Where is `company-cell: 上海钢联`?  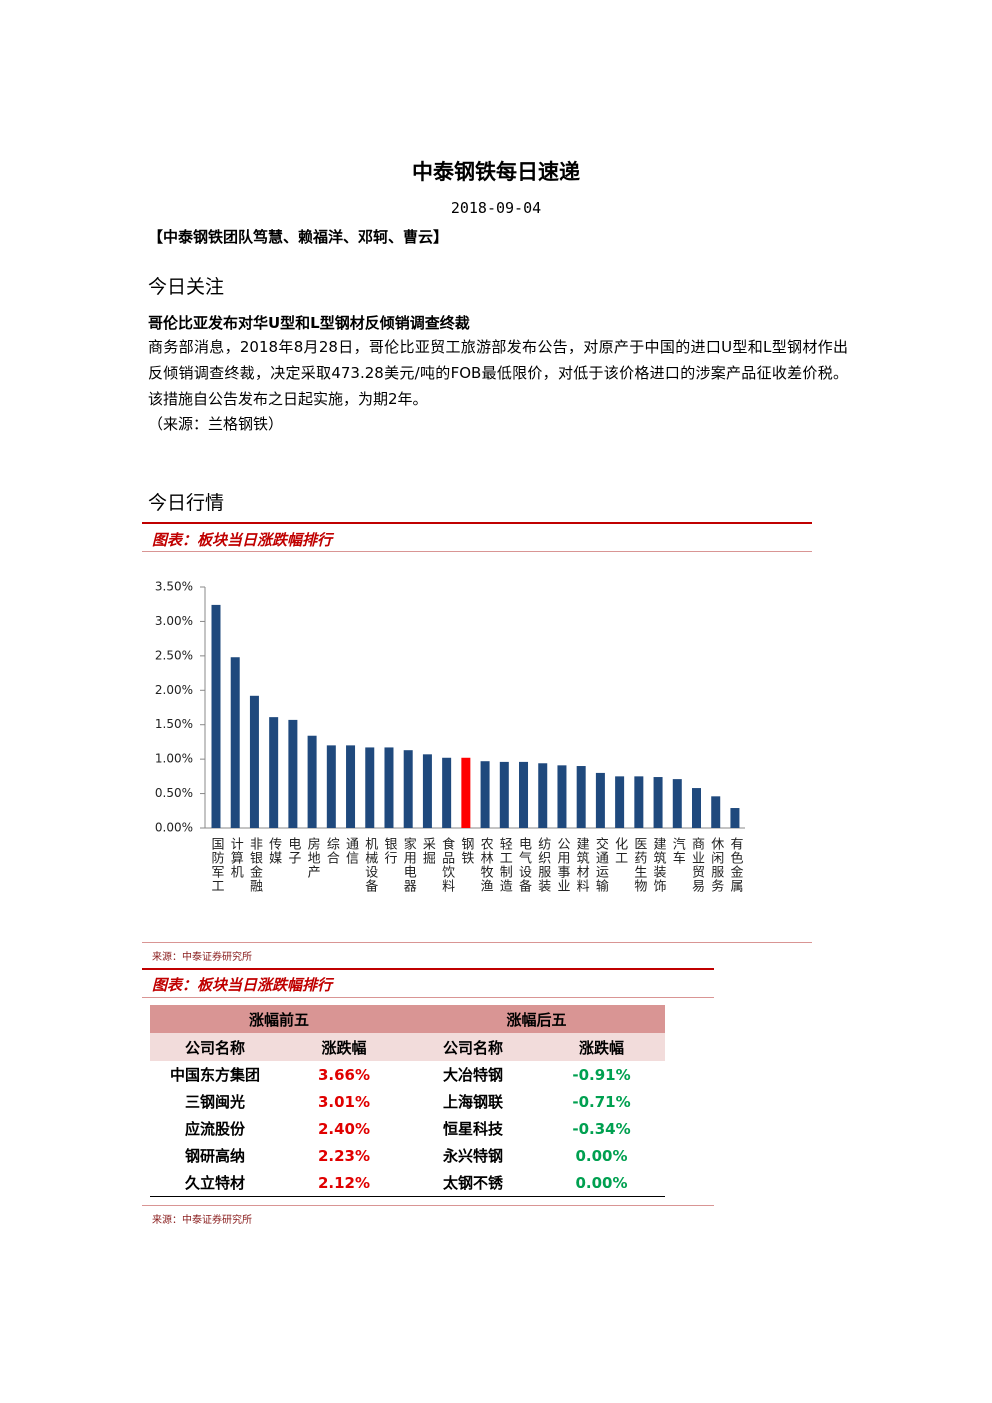 company-cell: 上海钢联 is located at coordinates (472, 1102).